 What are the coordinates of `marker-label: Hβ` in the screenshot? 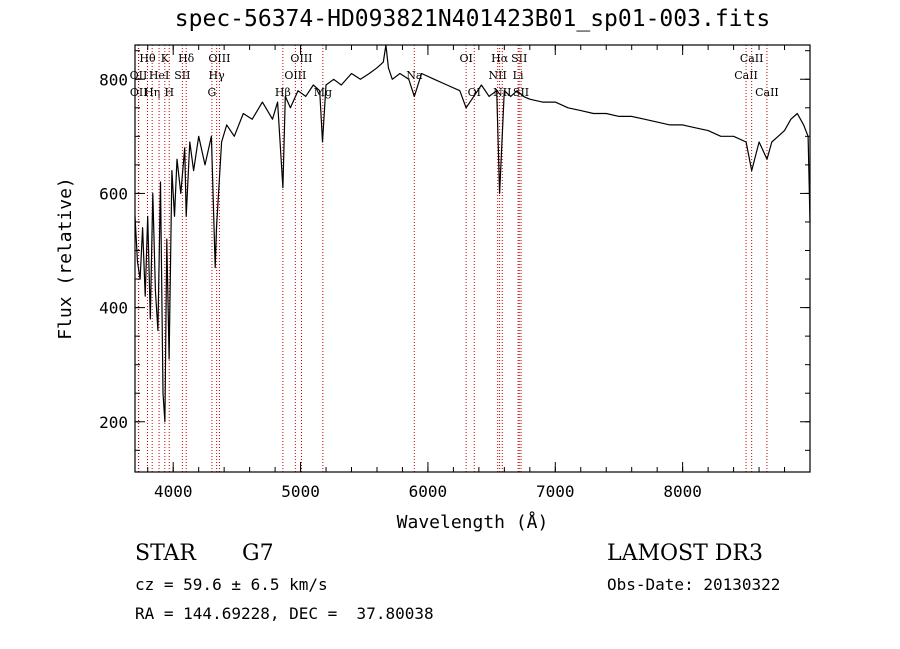 It's located at (283, 92).